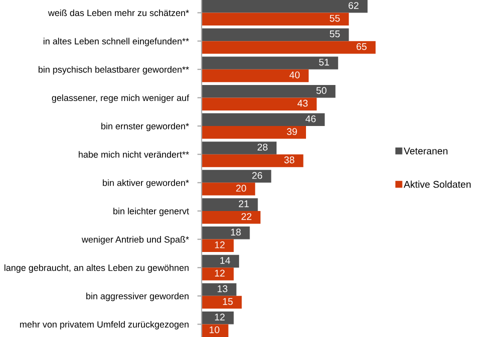 Image resolution: width=480 pixels, height=337 pixels. What do you see at coordinates (294, 74) in the screenshot?
I see `data-label: 40` at bounding box center [294, 74].